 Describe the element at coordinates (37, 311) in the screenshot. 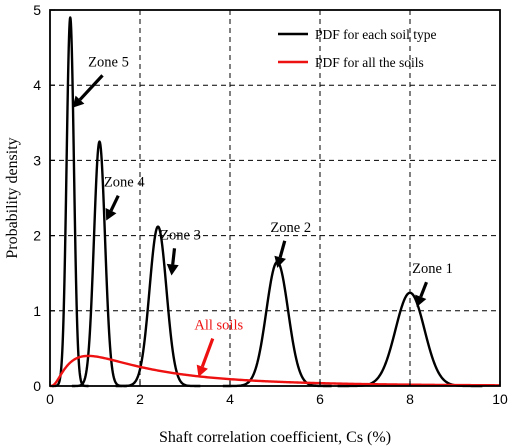

I see `y-tick-label: 1` at that location.